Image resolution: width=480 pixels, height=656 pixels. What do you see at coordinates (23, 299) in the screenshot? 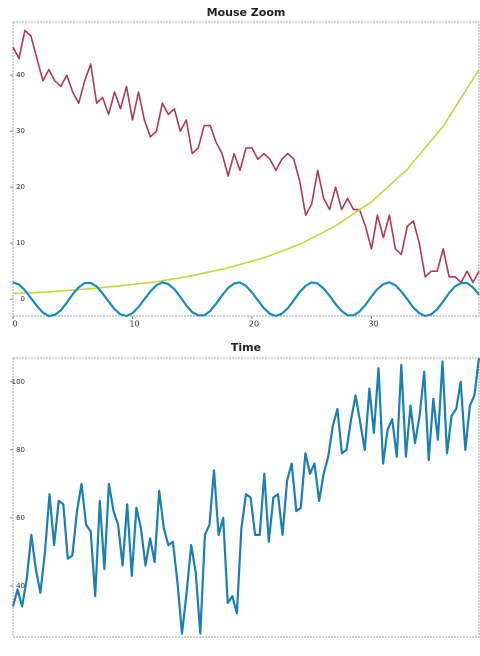
I see `y-tick-label: 0` at bounding box center [23, 299].